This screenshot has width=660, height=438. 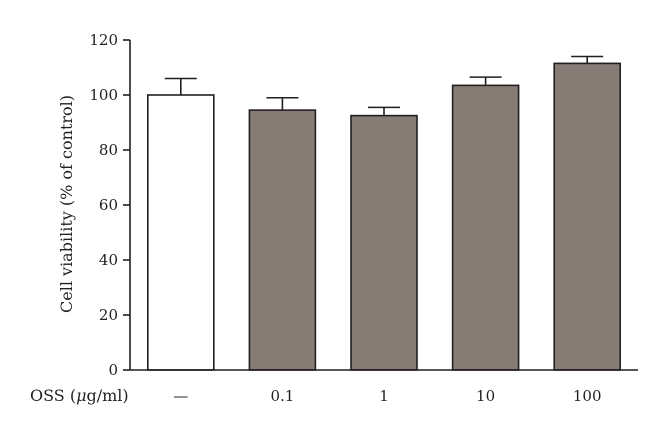 I want to click on x-category-label: —, so click(x=180, y=396).